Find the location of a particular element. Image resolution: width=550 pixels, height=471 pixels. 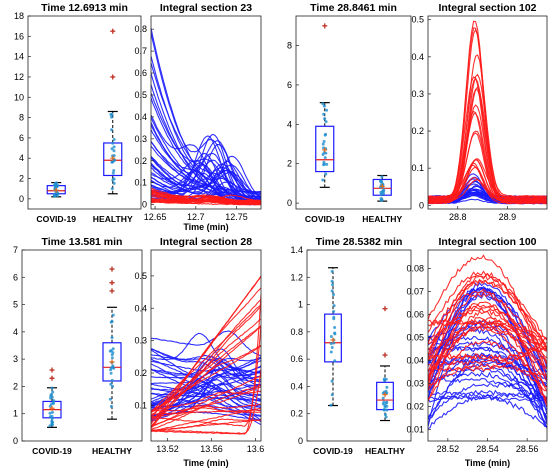

y-tick-label: 0.1 is located at coordinates (140, 183).